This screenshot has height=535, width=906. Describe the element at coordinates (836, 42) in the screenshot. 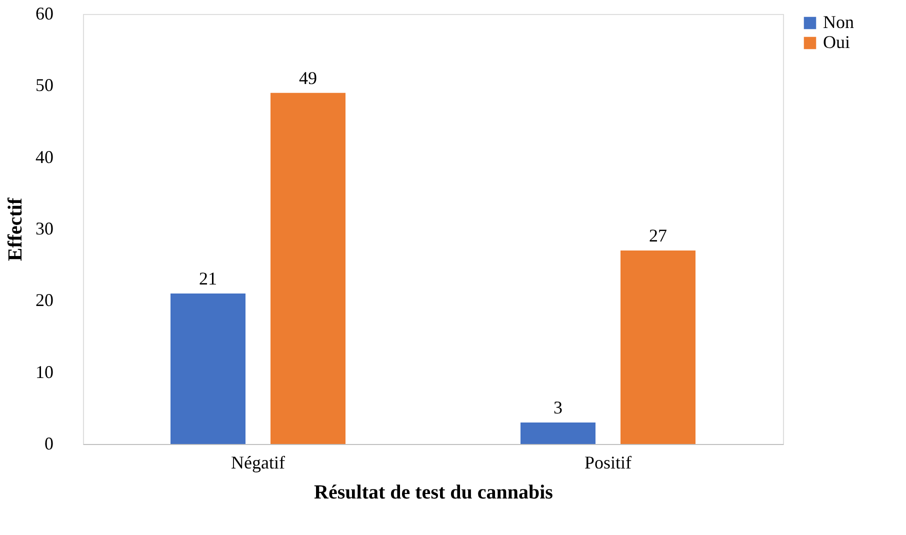

I see `legend-label: Oui` at that location.